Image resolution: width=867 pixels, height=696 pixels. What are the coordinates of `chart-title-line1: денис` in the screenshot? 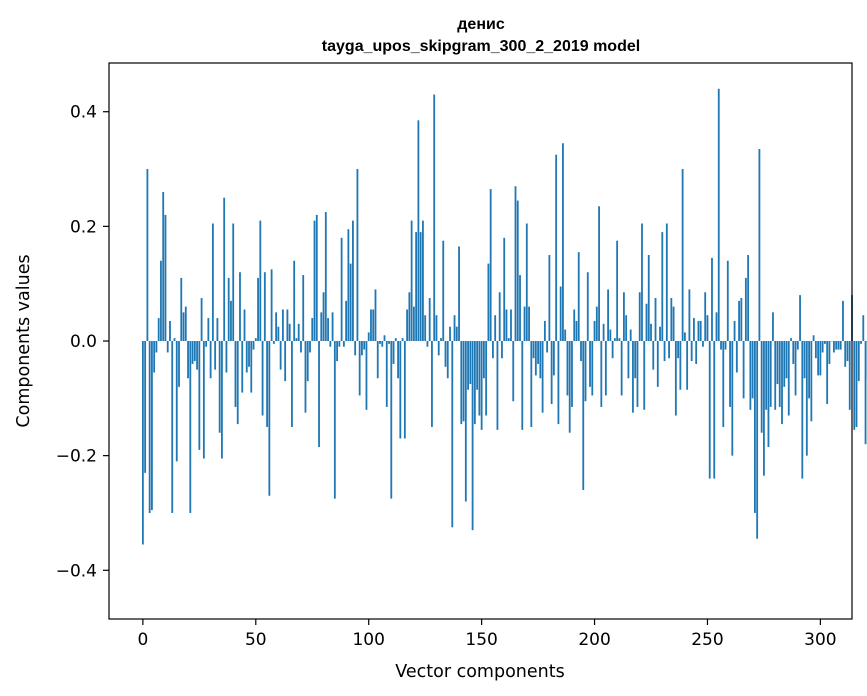 It's located at (481, 24).